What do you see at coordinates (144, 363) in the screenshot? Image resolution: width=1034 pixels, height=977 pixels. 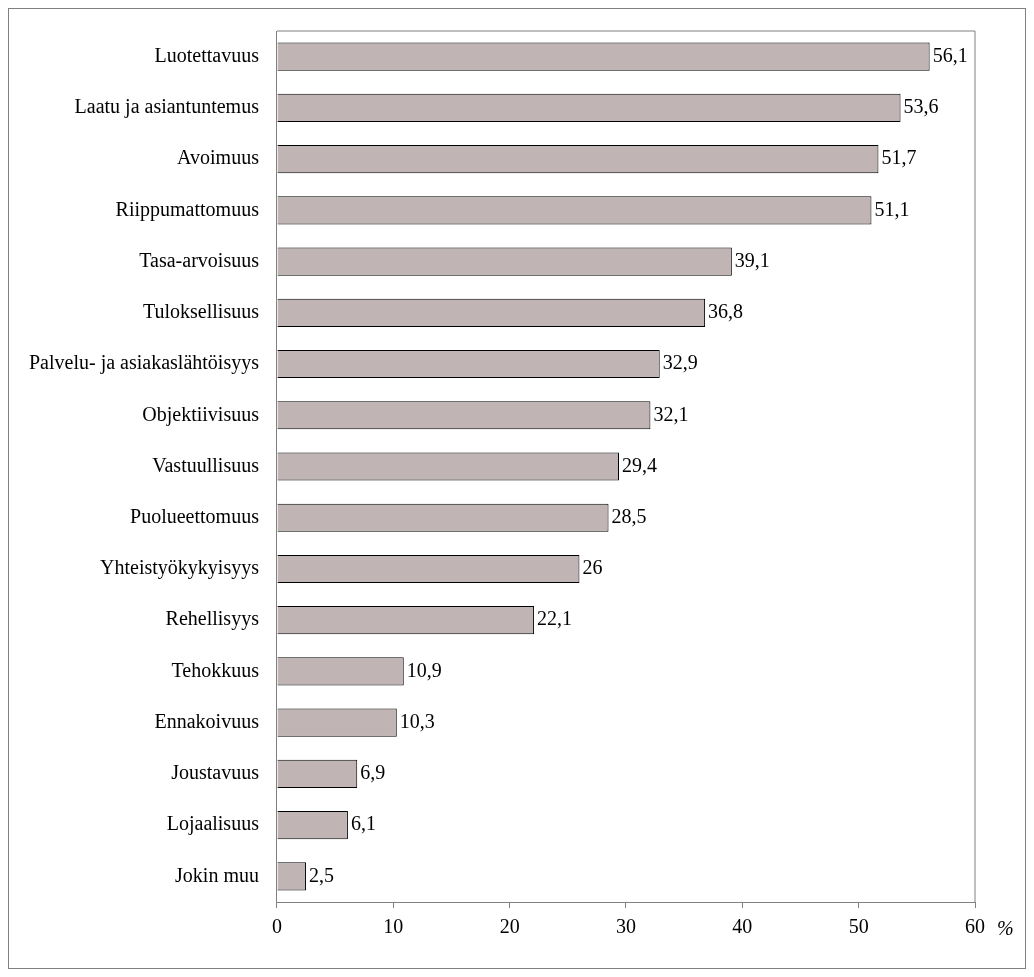 I see `y-tick-label: Palvelu- ja asiakaslähtöisyys` at bounding box center [144, 363].